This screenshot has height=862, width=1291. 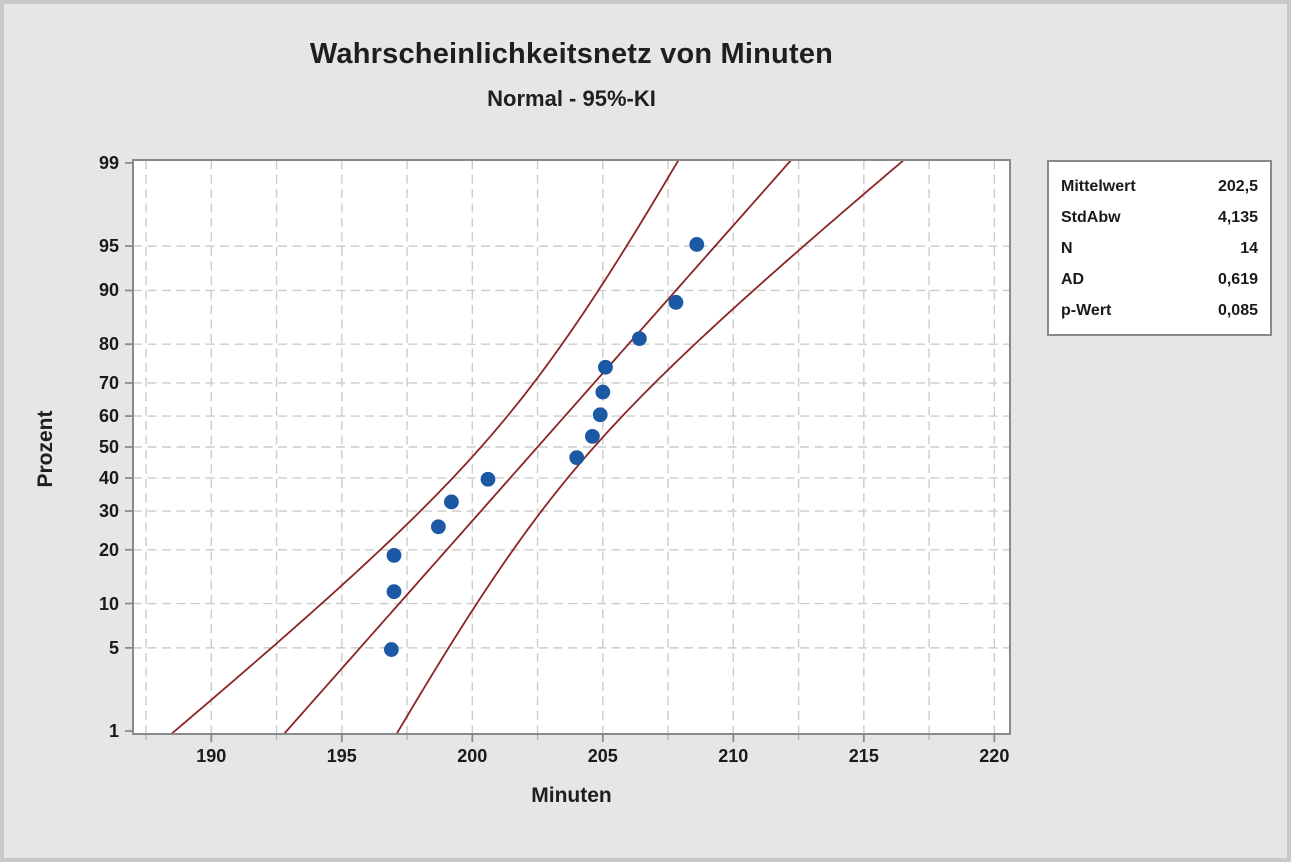 I want to click on stats-row-stdev: StdAbw 4,135, so click(x=1159, y=217).